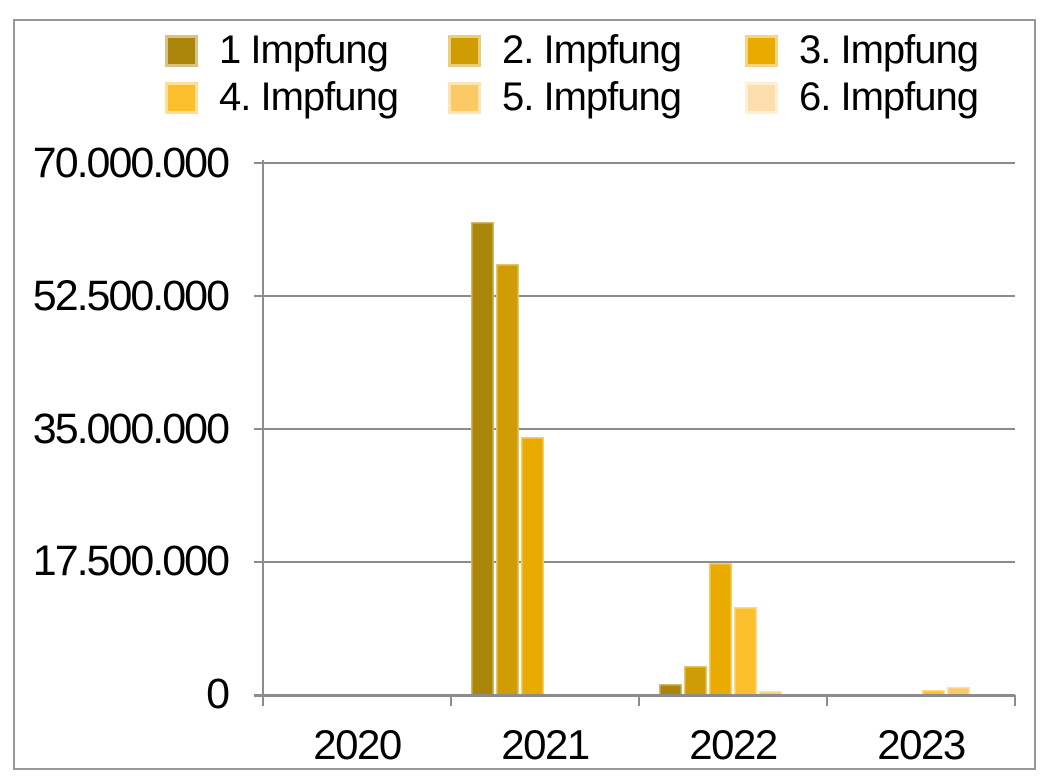 The height and width of the screenshot is (784, 1046). Describe the element at coordinates (131, 429) in the screenshot. I see `y-tick-label-35000000: 35.000.000` at that location.